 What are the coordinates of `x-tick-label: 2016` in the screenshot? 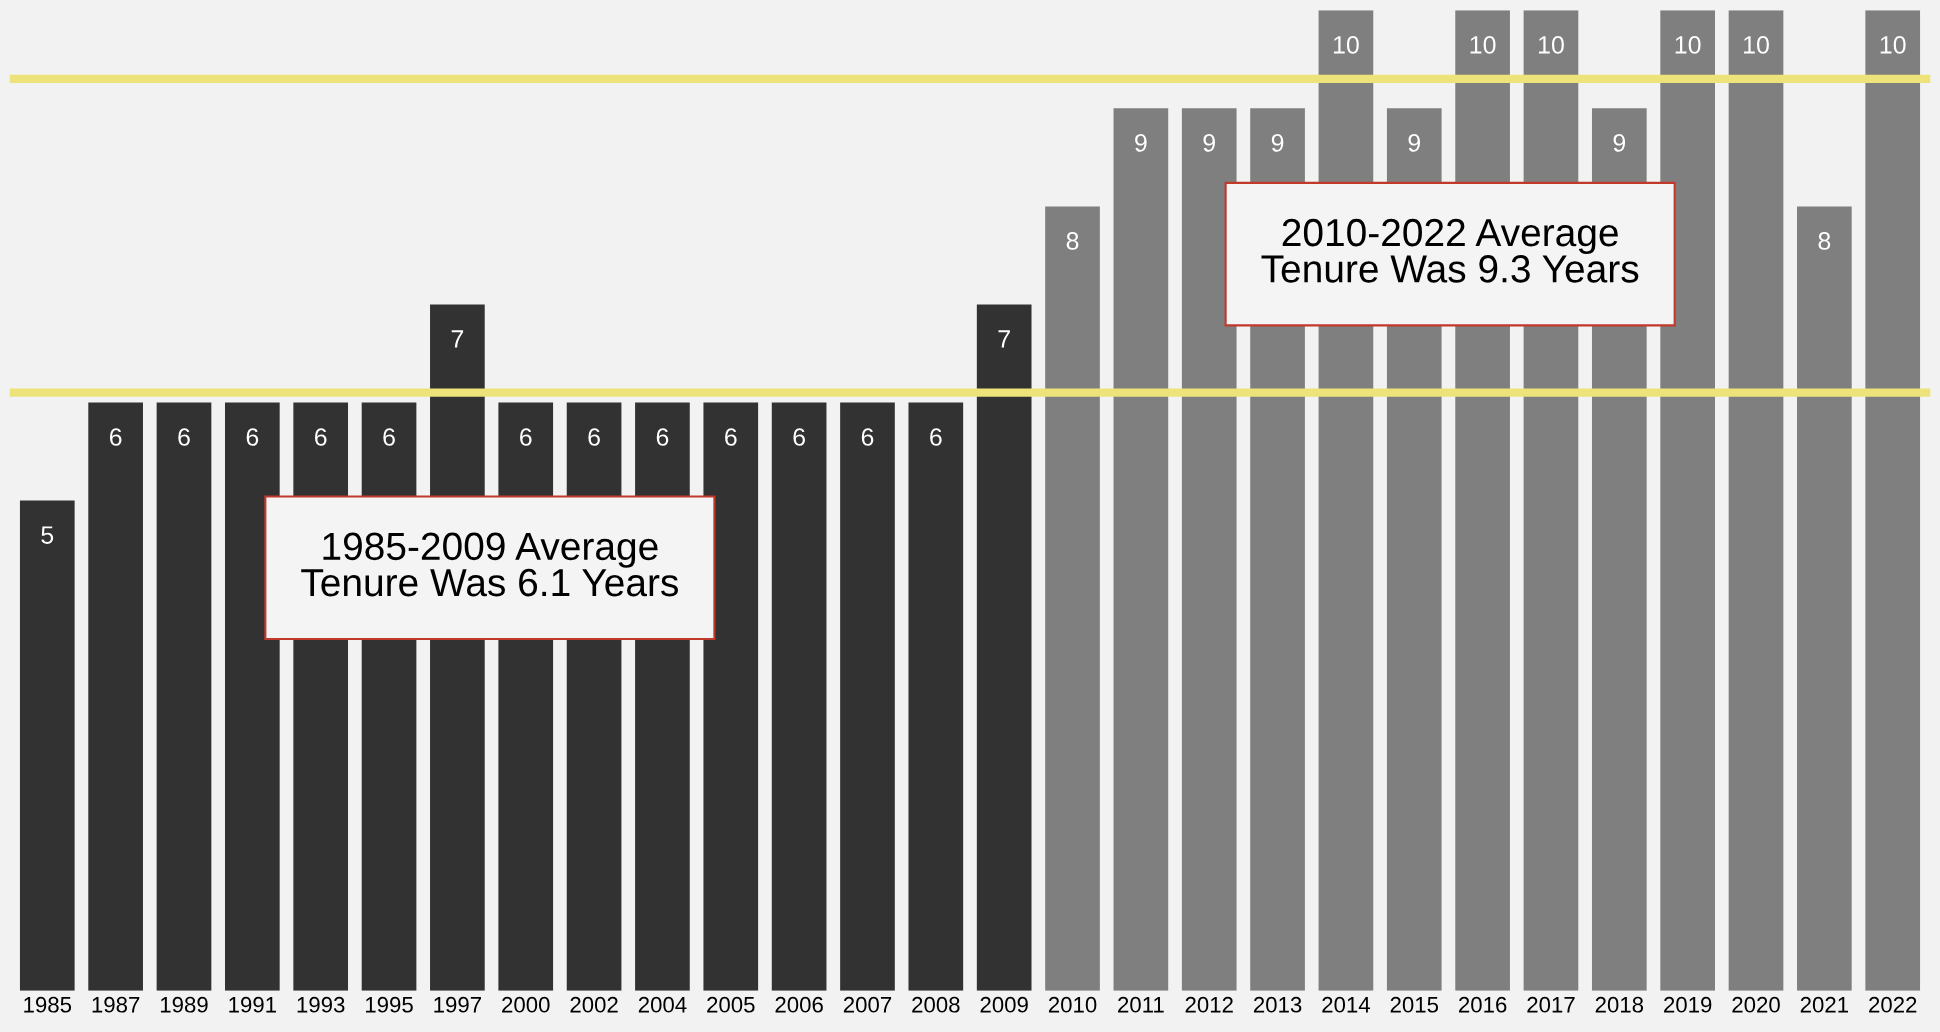 It's located at (1483, 1004).